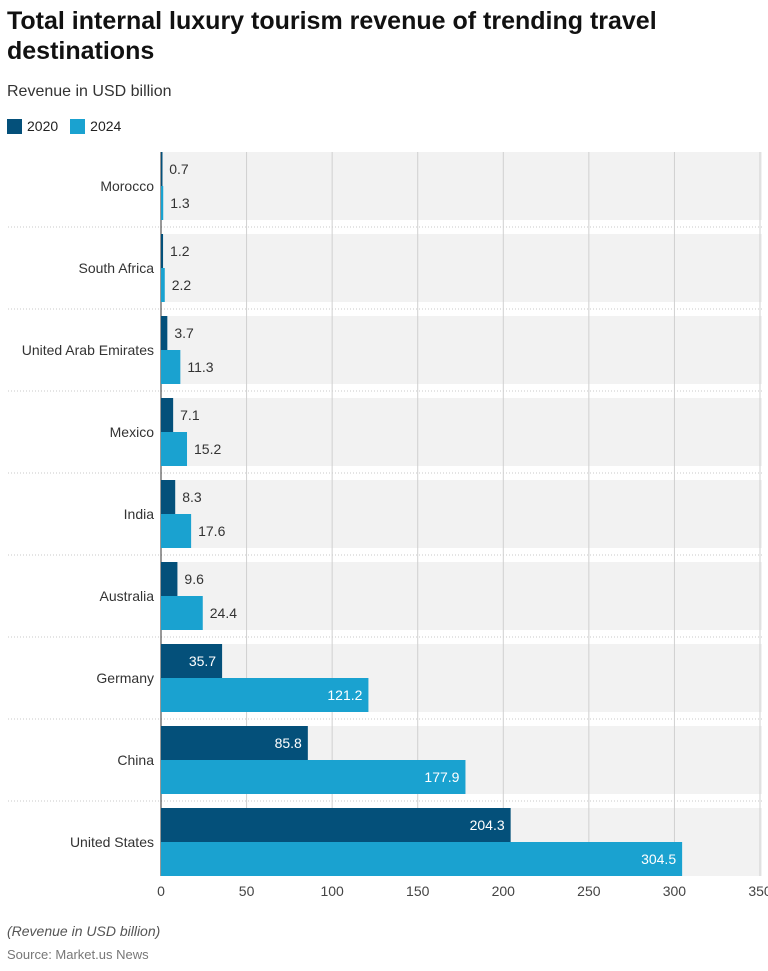 This screenshot has height=971, width=768. What do you see at coordinates (78, 126) in the screenshot?
I see `legend-swatch-2024` at bounding box center [78, 126].